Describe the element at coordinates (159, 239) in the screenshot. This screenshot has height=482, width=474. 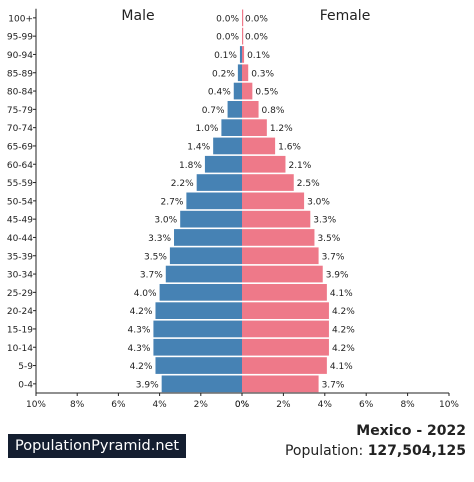
I see `male-value-label: 3.3%` at that location.